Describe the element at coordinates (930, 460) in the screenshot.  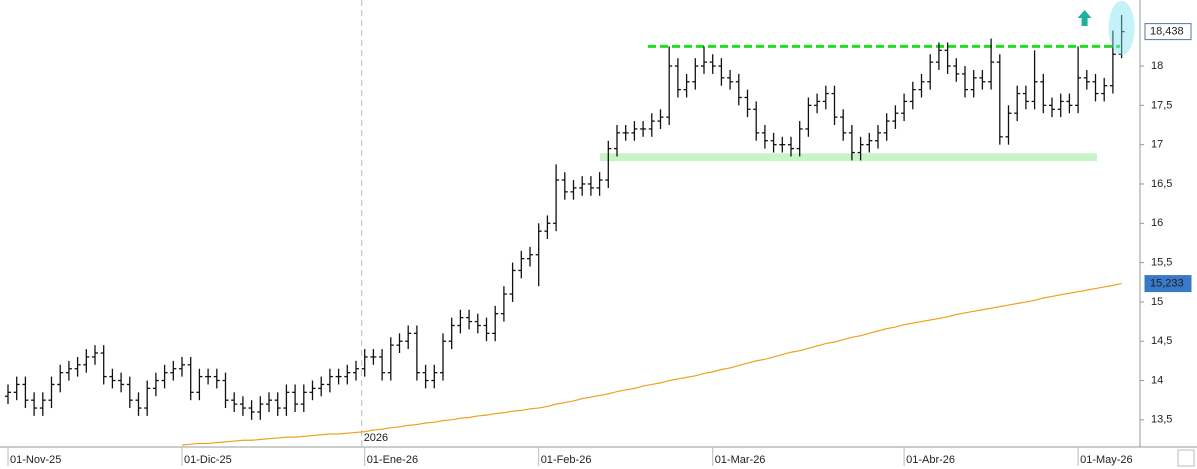
I see `x-tick-label: 01-Abr-26` at that location.